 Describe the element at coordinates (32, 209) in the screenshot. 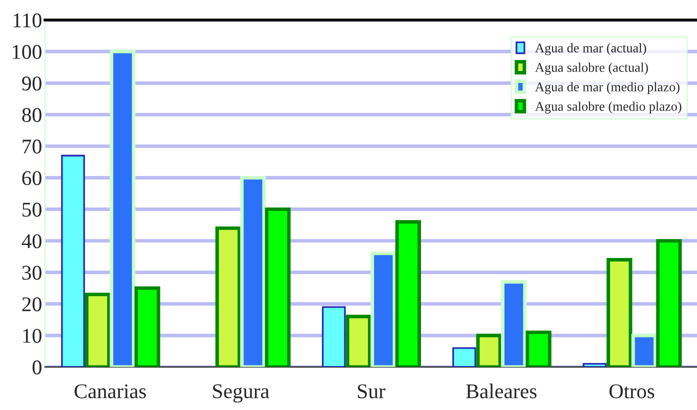

I see `y-tick-label: 50` at that location.